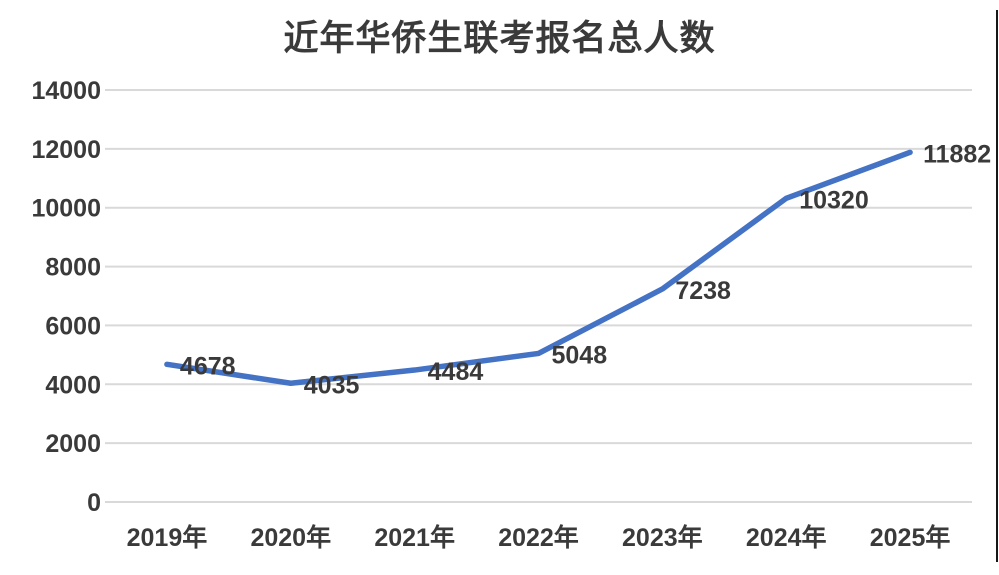 This screenshot has width=999, height=575. What do you see at coordinates (997, 286) in the screenshot?
I see `right-edge-border-line` at bounding box center [997, 286].